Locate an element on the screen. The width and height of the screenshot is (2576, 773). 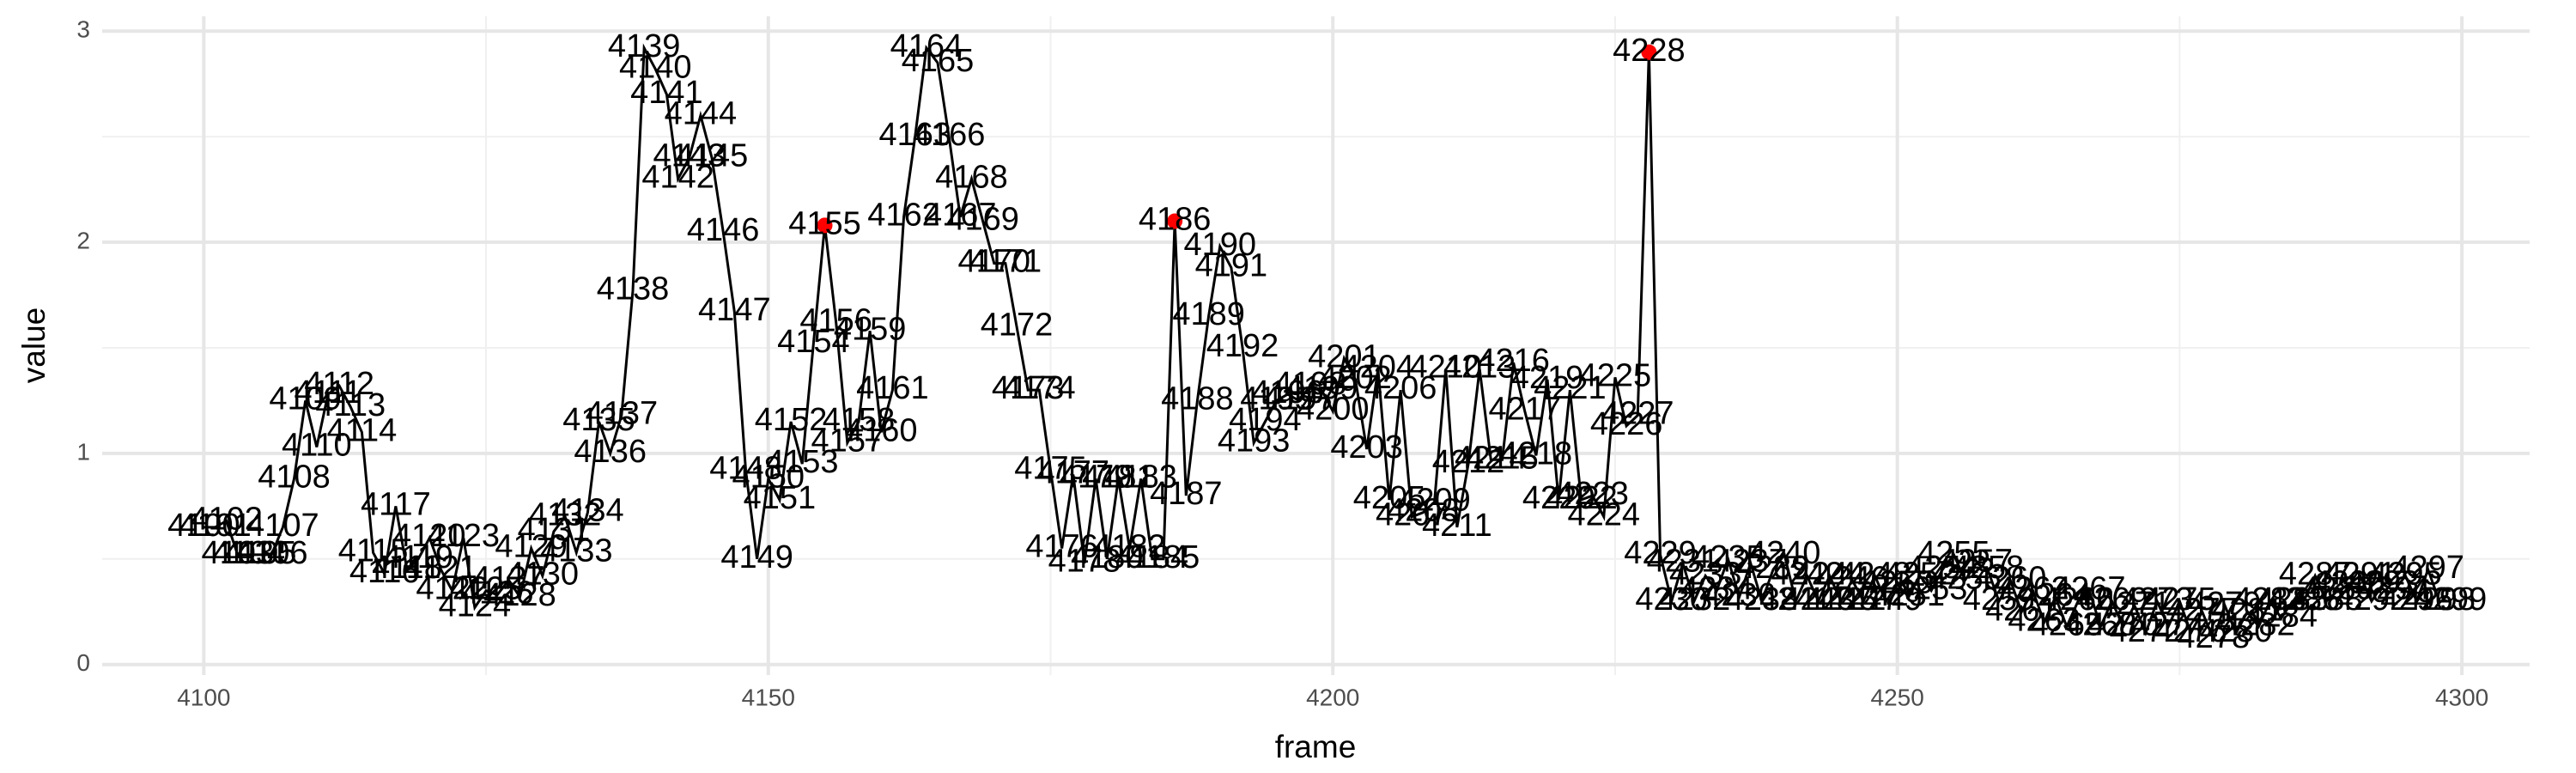
point-label: 4249 is located at coordinates (1887, 599).